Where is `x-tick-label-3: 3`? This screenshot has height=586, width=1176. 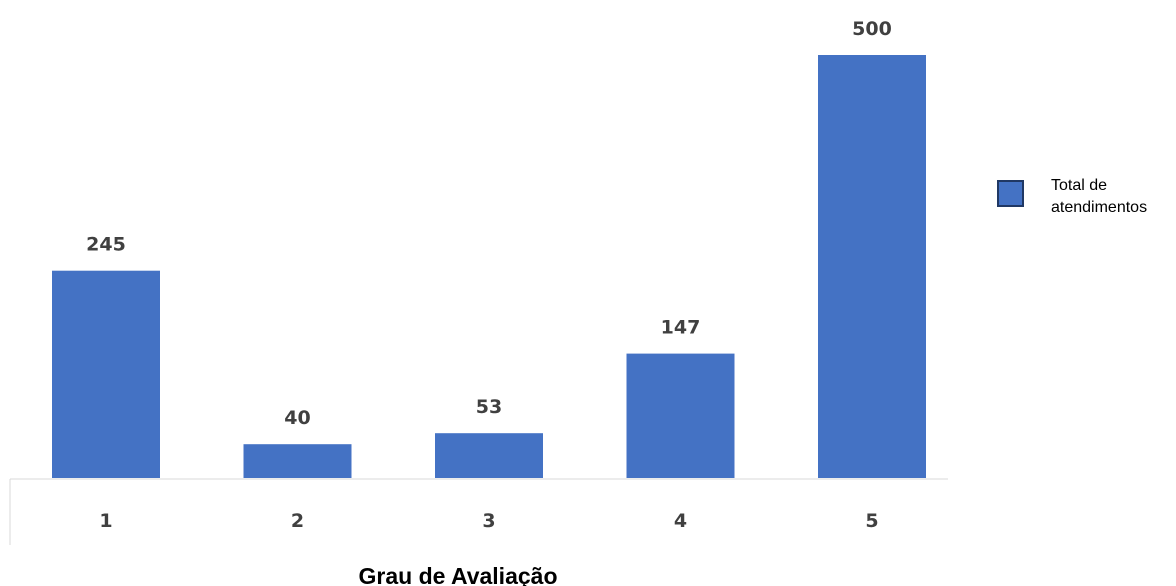 x-tick-label-3: 3 is located at coordinates (488, 521).